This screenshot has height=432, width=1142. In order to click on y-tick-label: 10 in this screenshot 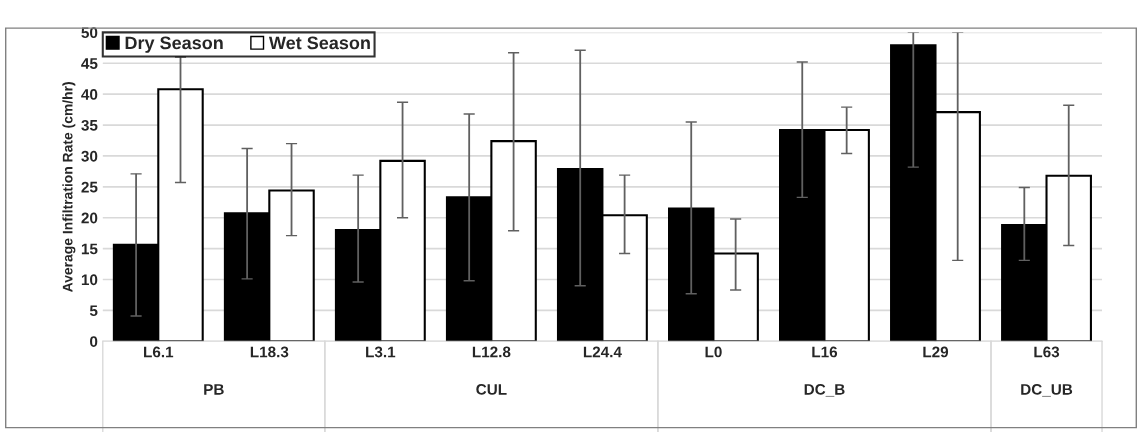, I will do `click(89, 280)`.